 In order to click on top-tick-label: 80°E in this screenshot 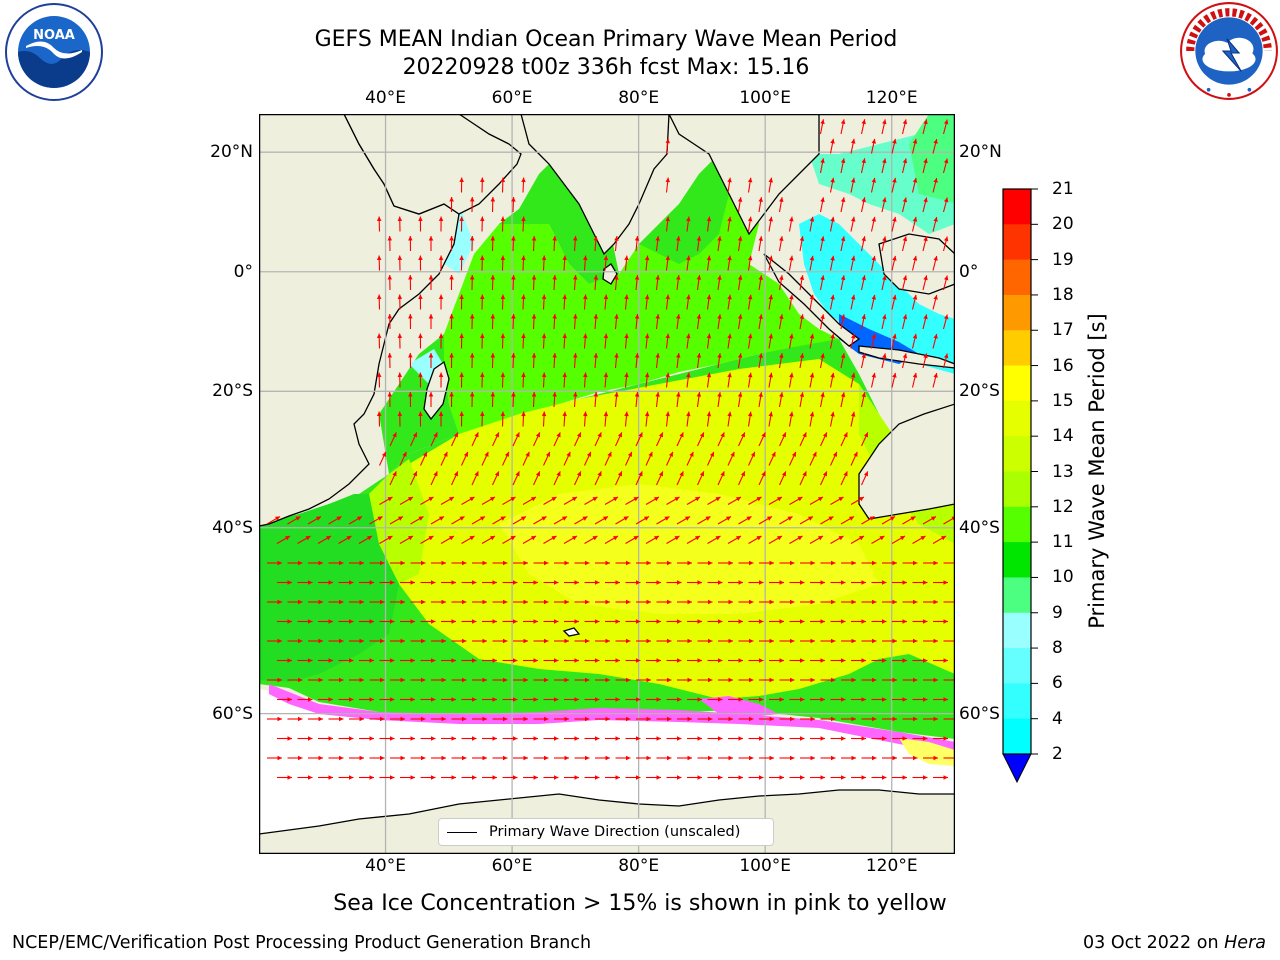, I will do `click(639, 98)`.